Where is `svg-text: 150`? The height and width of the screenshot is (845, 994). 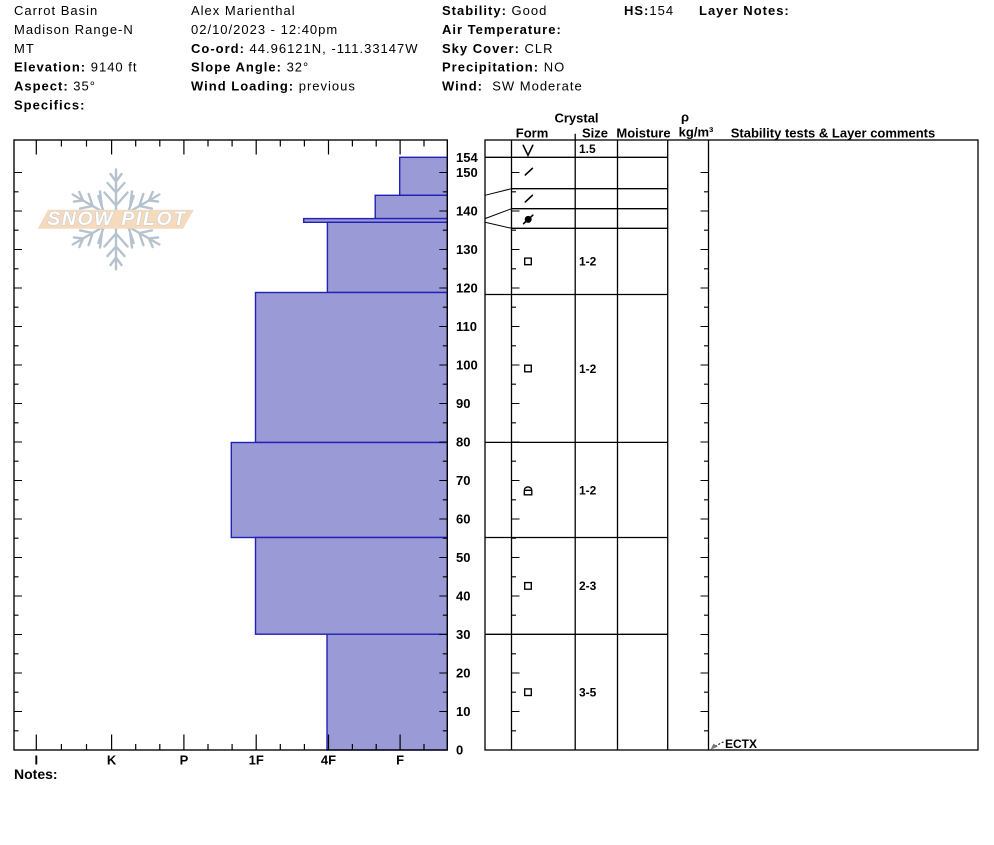 svg-text: 150 is located at coordinates (467, 172).